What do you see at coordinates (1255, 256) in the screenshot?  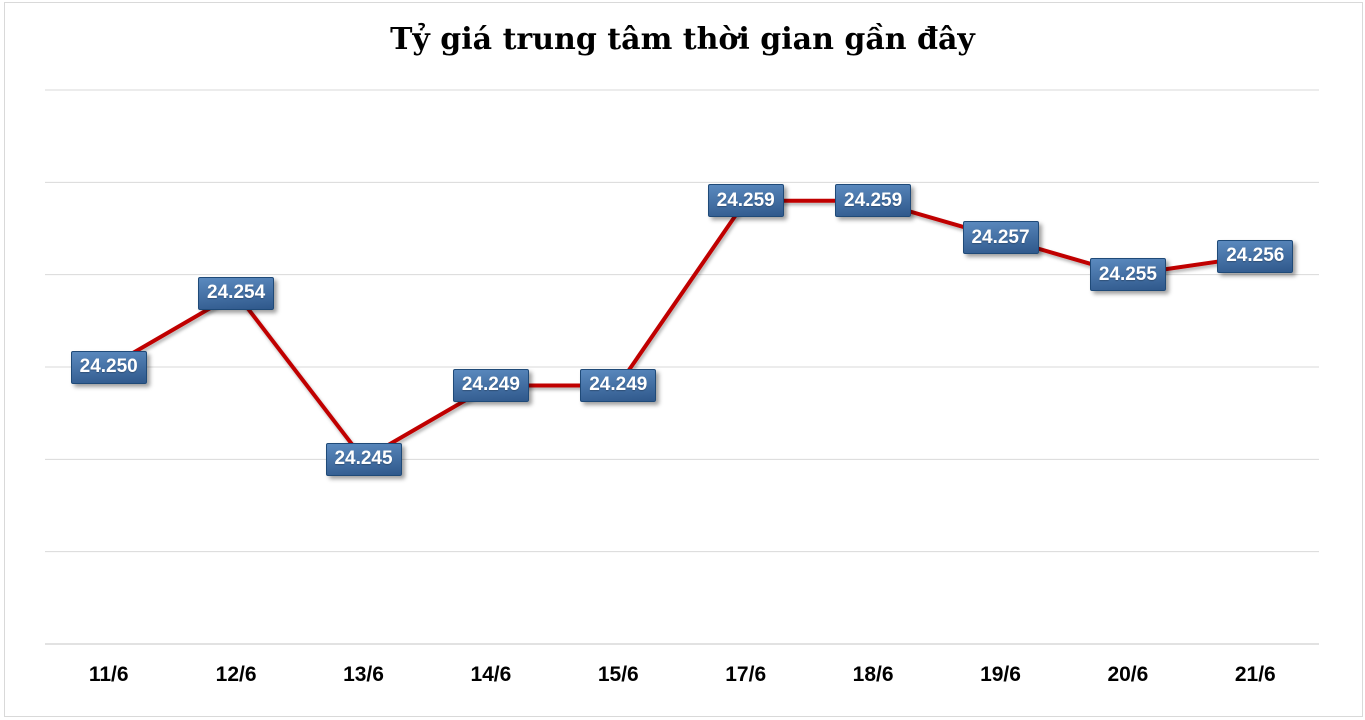 I see `data-label: 24.256` at bounding box center [1255, 256].